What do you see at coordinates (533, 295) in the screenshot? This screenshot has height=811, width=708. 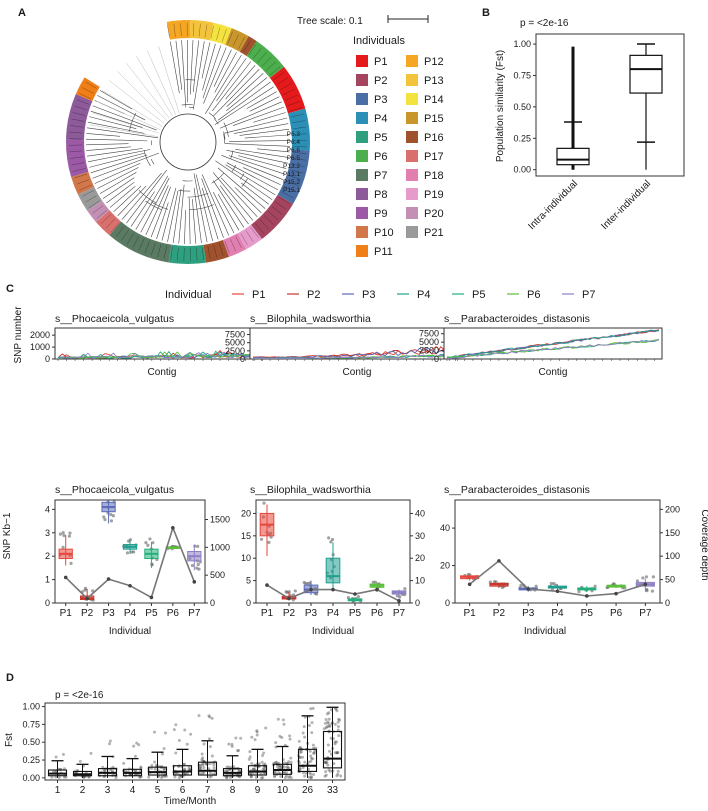 I see `c-legend-label-p6: P6` at bounding box center [533, 295].